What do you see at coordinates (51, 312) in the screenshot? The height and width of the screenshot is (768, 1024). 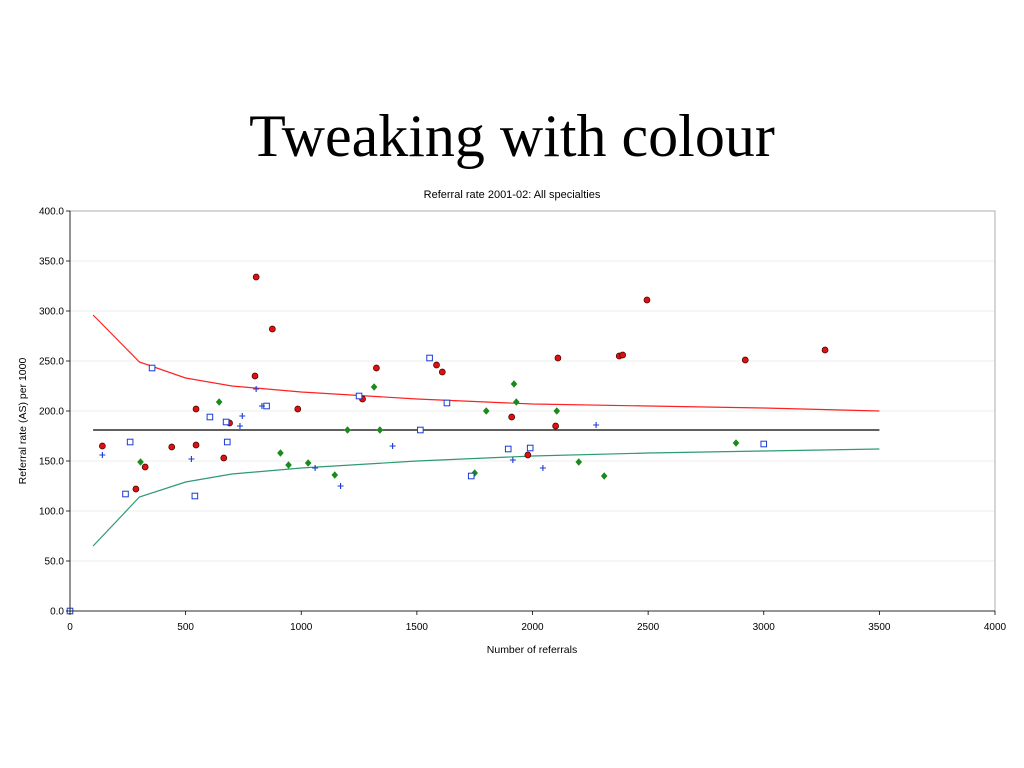 I see `y-tick-label: 300.0` at bounding box center [51, 312].